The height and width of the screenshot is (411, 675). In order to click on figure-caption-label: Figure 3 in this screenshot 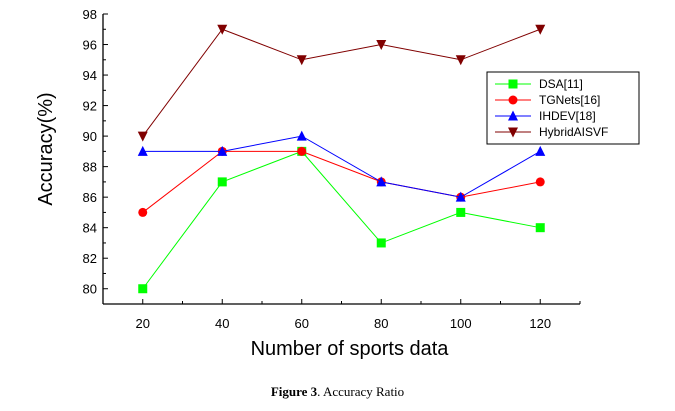, I will do `click(294, 391)`.